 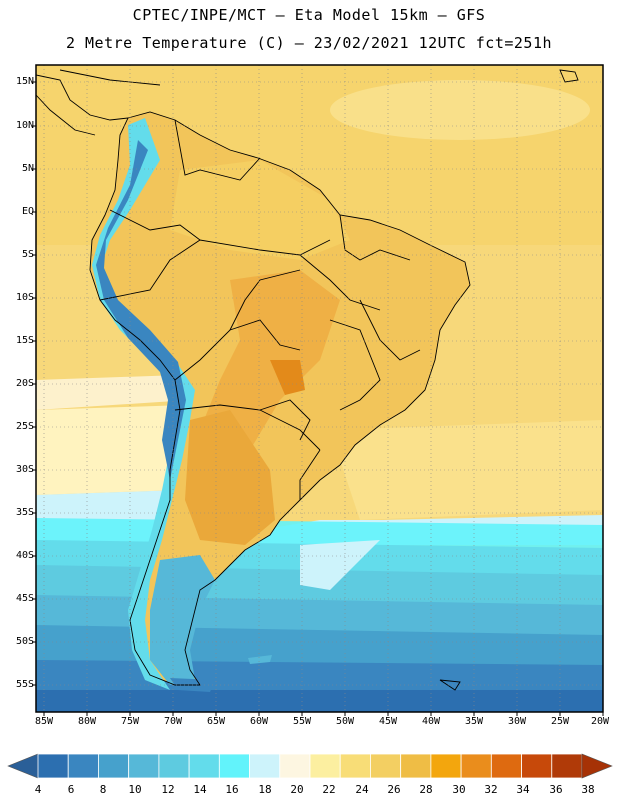 What do you see at coordinates (345, 721) in the screenshot?
I see `lon-label: 50W` at bounding box center [345, 721].